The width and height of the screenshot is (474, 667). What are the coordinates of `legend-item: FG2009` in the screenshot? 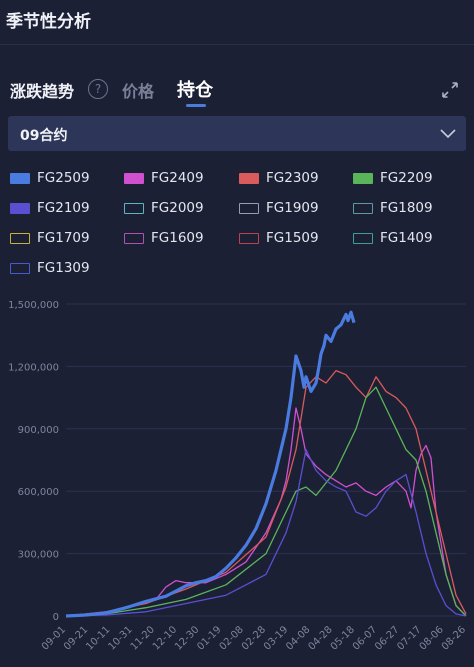 It's located at (164, 208).